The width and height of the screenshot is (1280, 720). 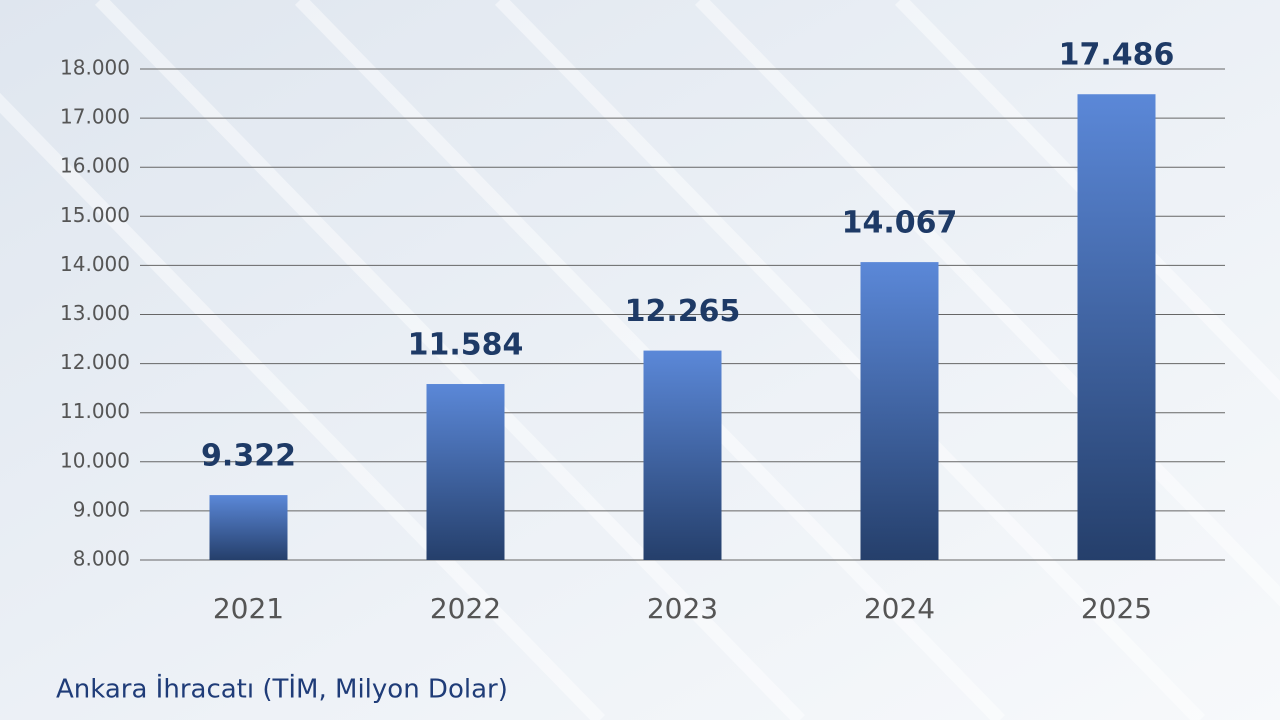 I want to click on y-tick-label: 12.000, so click(x=95, y=362).